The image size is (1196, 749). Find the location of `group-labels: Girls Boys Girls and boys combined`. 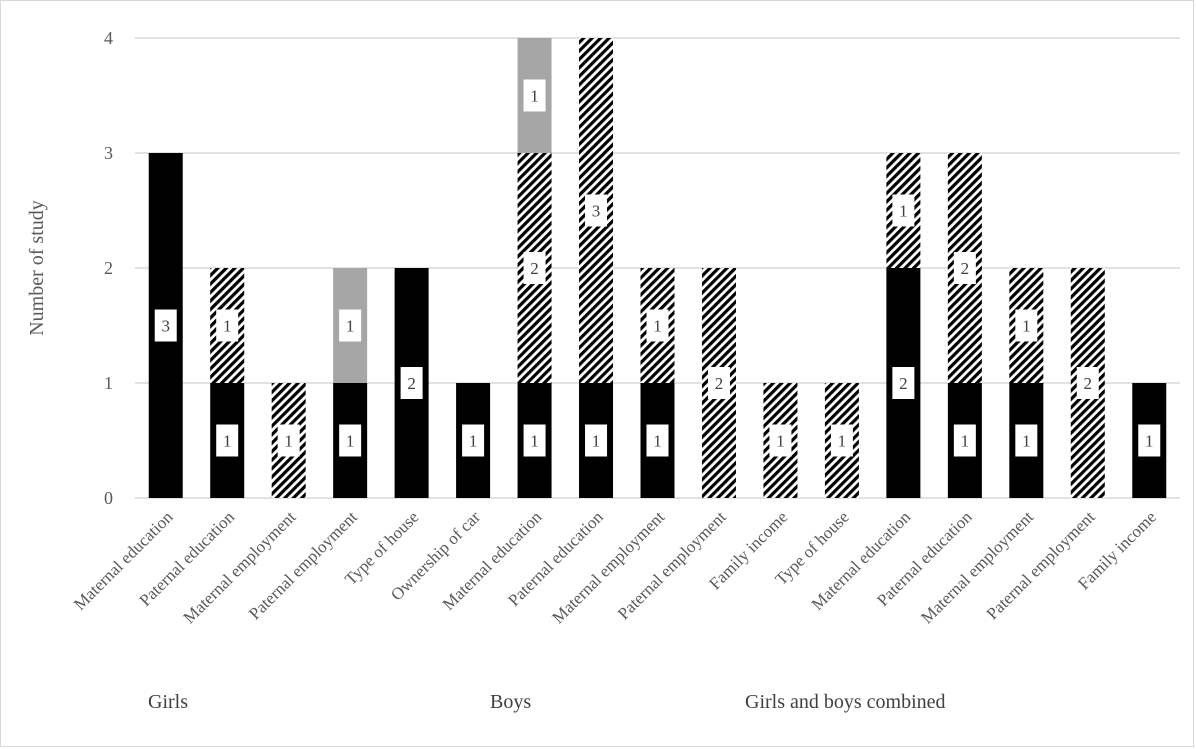

group-labels: Girls Boys Girls and boys combined is located at coordinates (547, 702).